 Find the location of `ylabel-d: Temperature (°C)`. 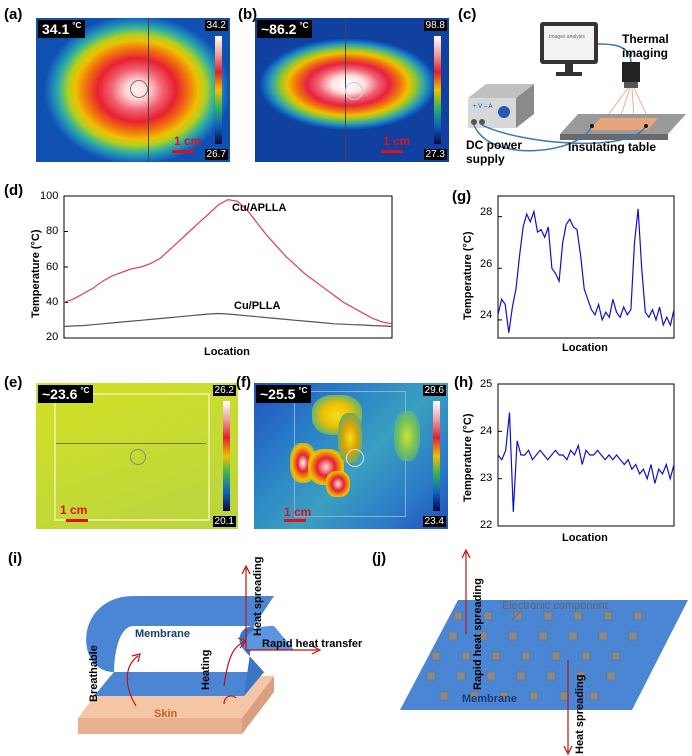

ylabel-d: Temperature (°C) is located at coordinates (36, 273).